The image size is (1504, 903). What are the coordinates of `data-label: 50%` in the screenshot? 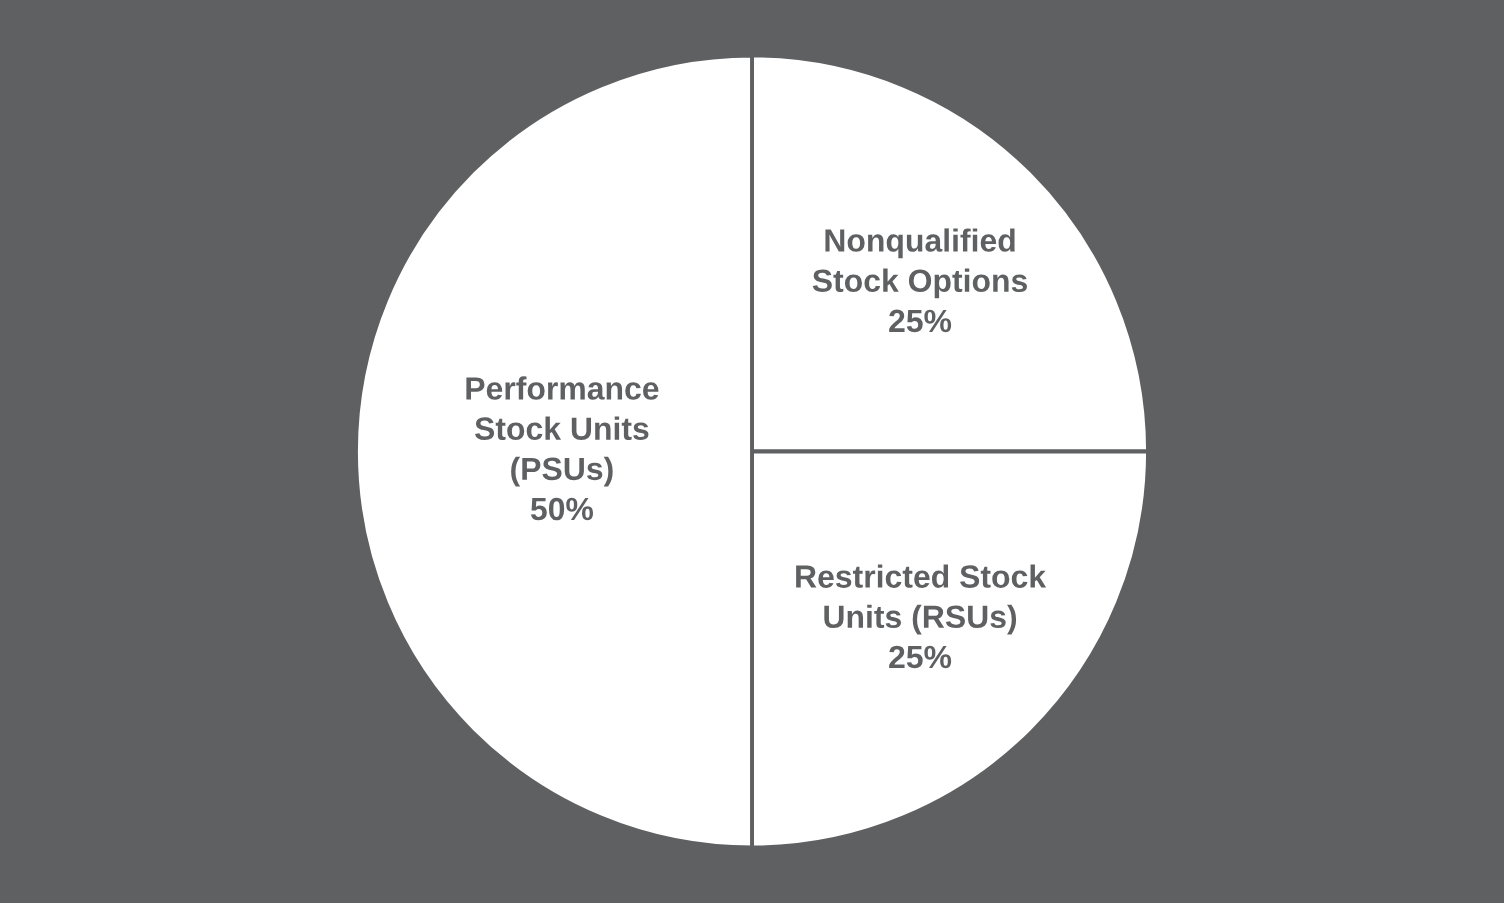 It's located at (562, 509).